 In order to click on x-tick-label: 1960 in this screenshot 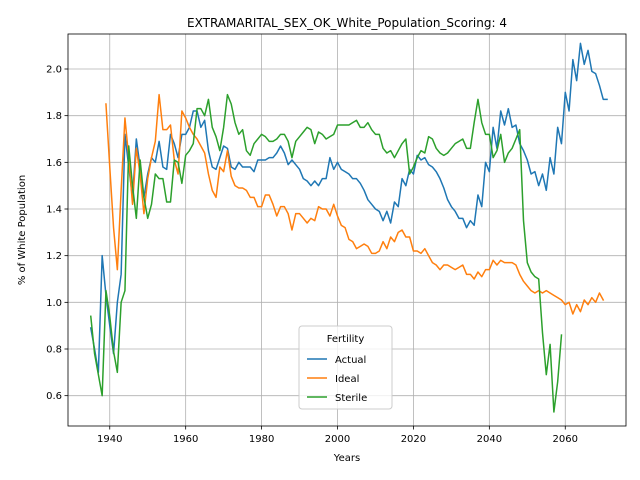, I will do `click(185, 439)`.